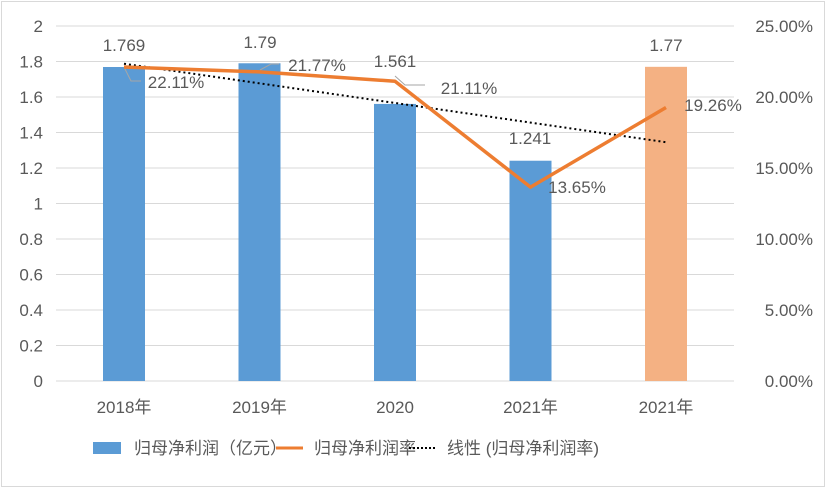  I want to click on left-tick-label: 2, so click(38, 26).